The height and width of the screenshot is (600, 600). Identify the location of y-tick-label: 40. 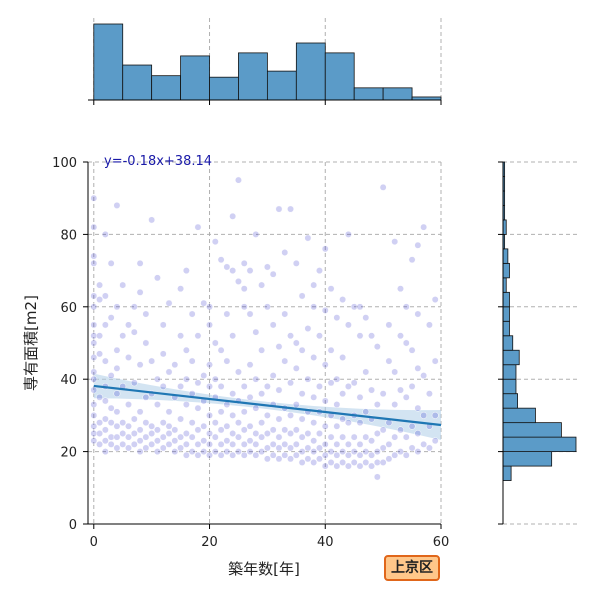
(68, 380).